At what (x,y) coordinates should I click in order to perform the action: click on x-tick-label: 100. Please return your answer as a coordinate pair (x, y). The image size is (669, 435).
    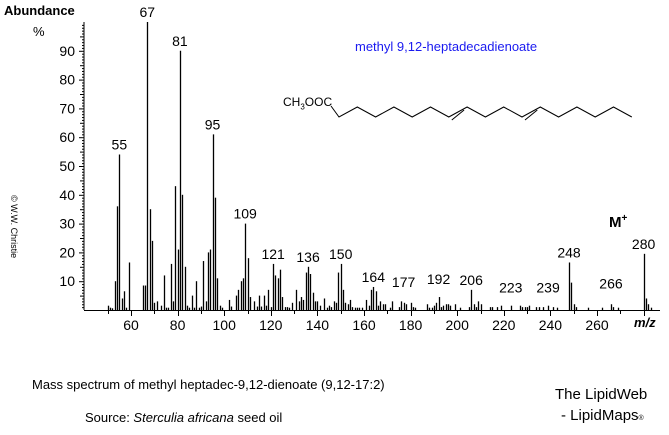
    Looking at the image, I should click on (225, 325).